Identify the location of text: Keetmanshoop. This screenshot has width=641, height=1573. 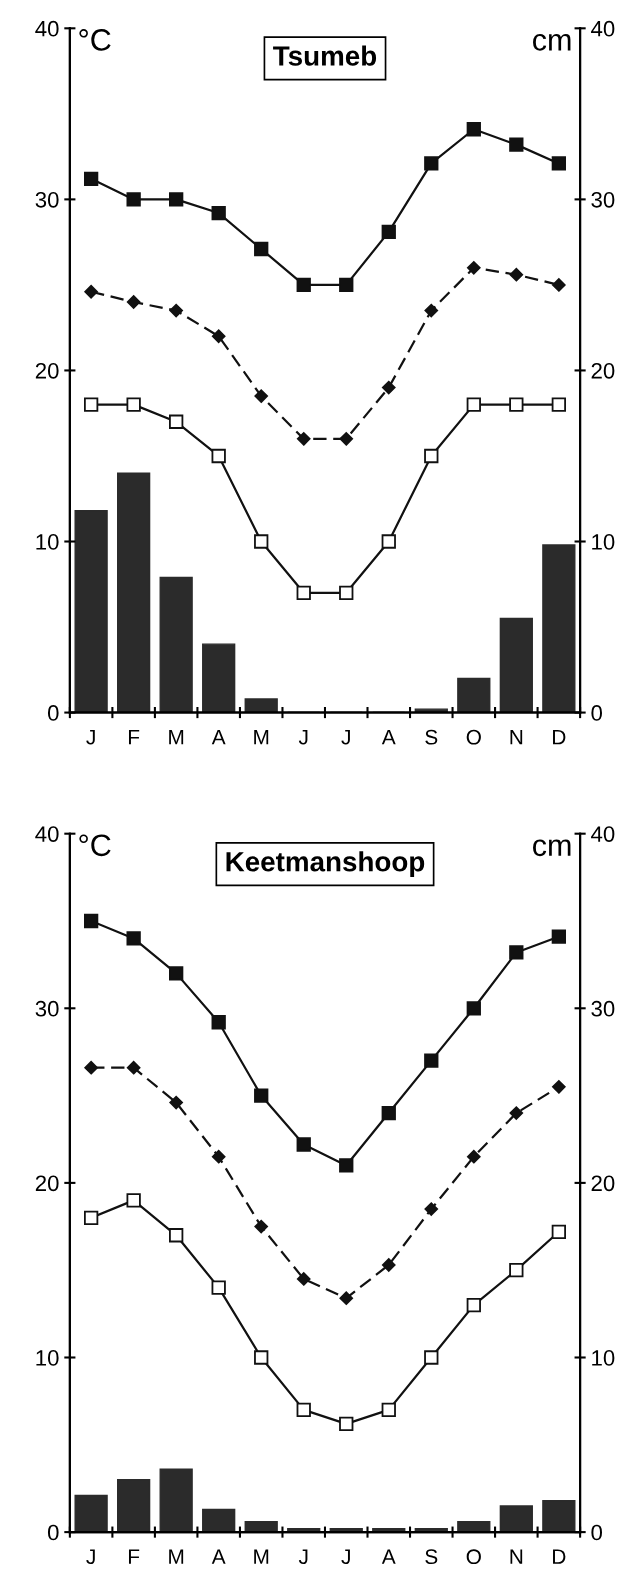
(325, 864).